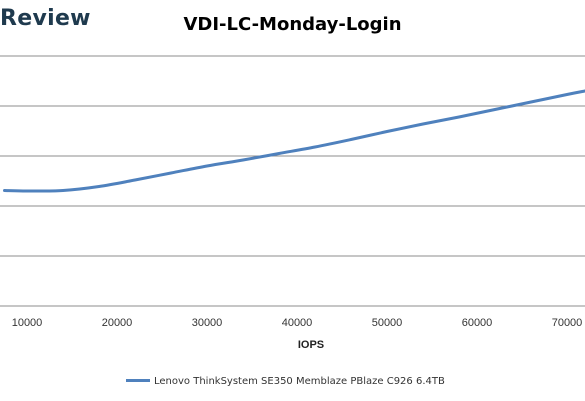 This screenshot has height=401, width=585. I want to click on brand-logo-text: Review, so click(45, 18).